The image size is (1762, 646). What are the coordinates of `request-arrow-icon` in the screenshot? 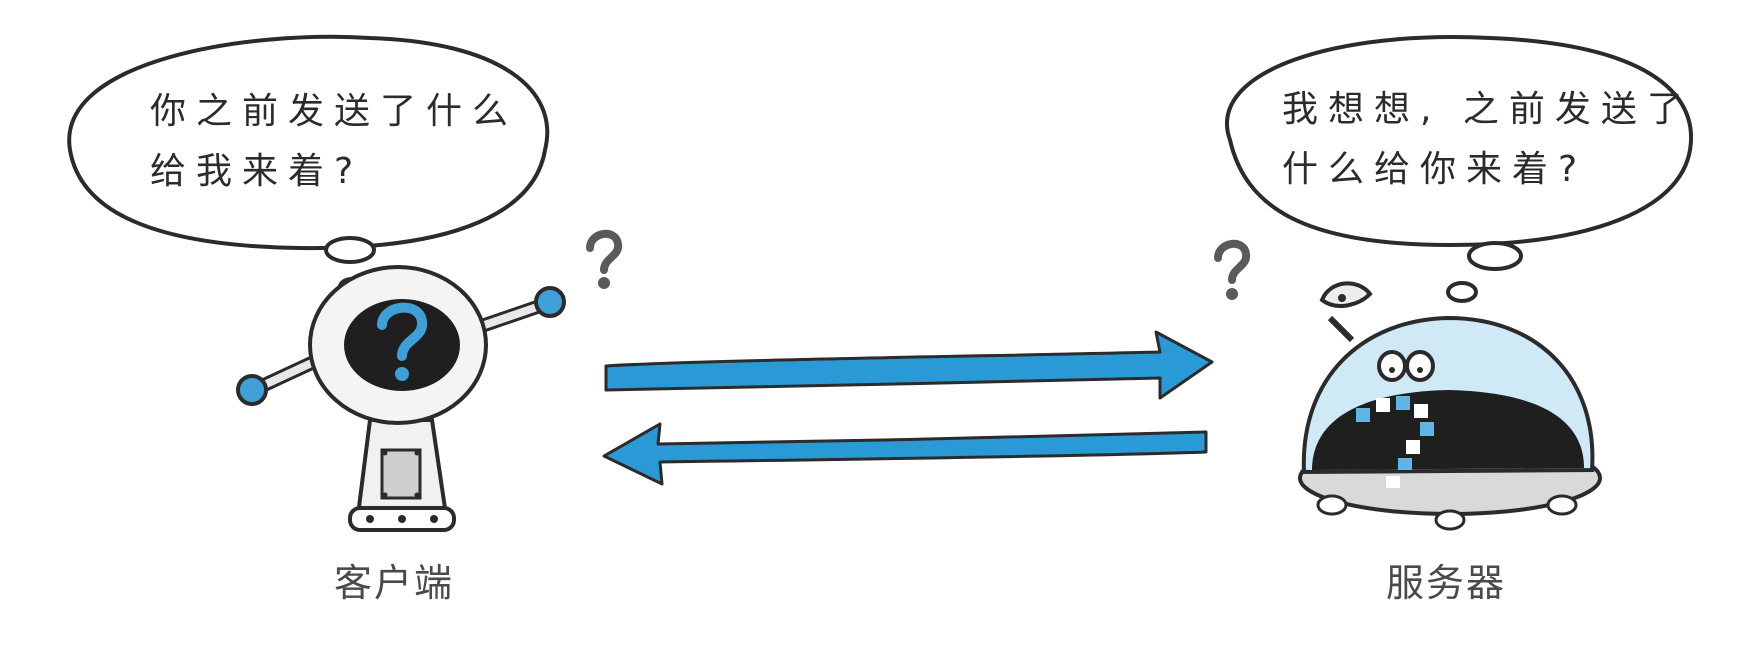 It's located at (909, 365).